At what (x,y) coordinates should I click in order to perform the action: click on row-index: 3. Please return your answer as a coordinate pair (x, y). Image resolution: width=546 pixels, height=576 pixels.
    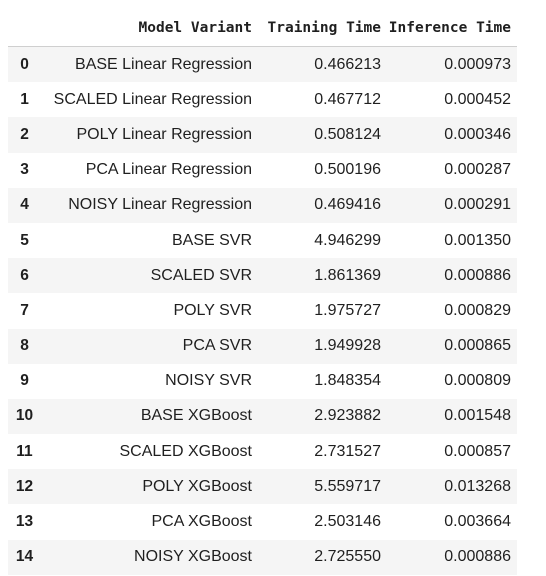
    Looking at the image, I should click on (24, 170).